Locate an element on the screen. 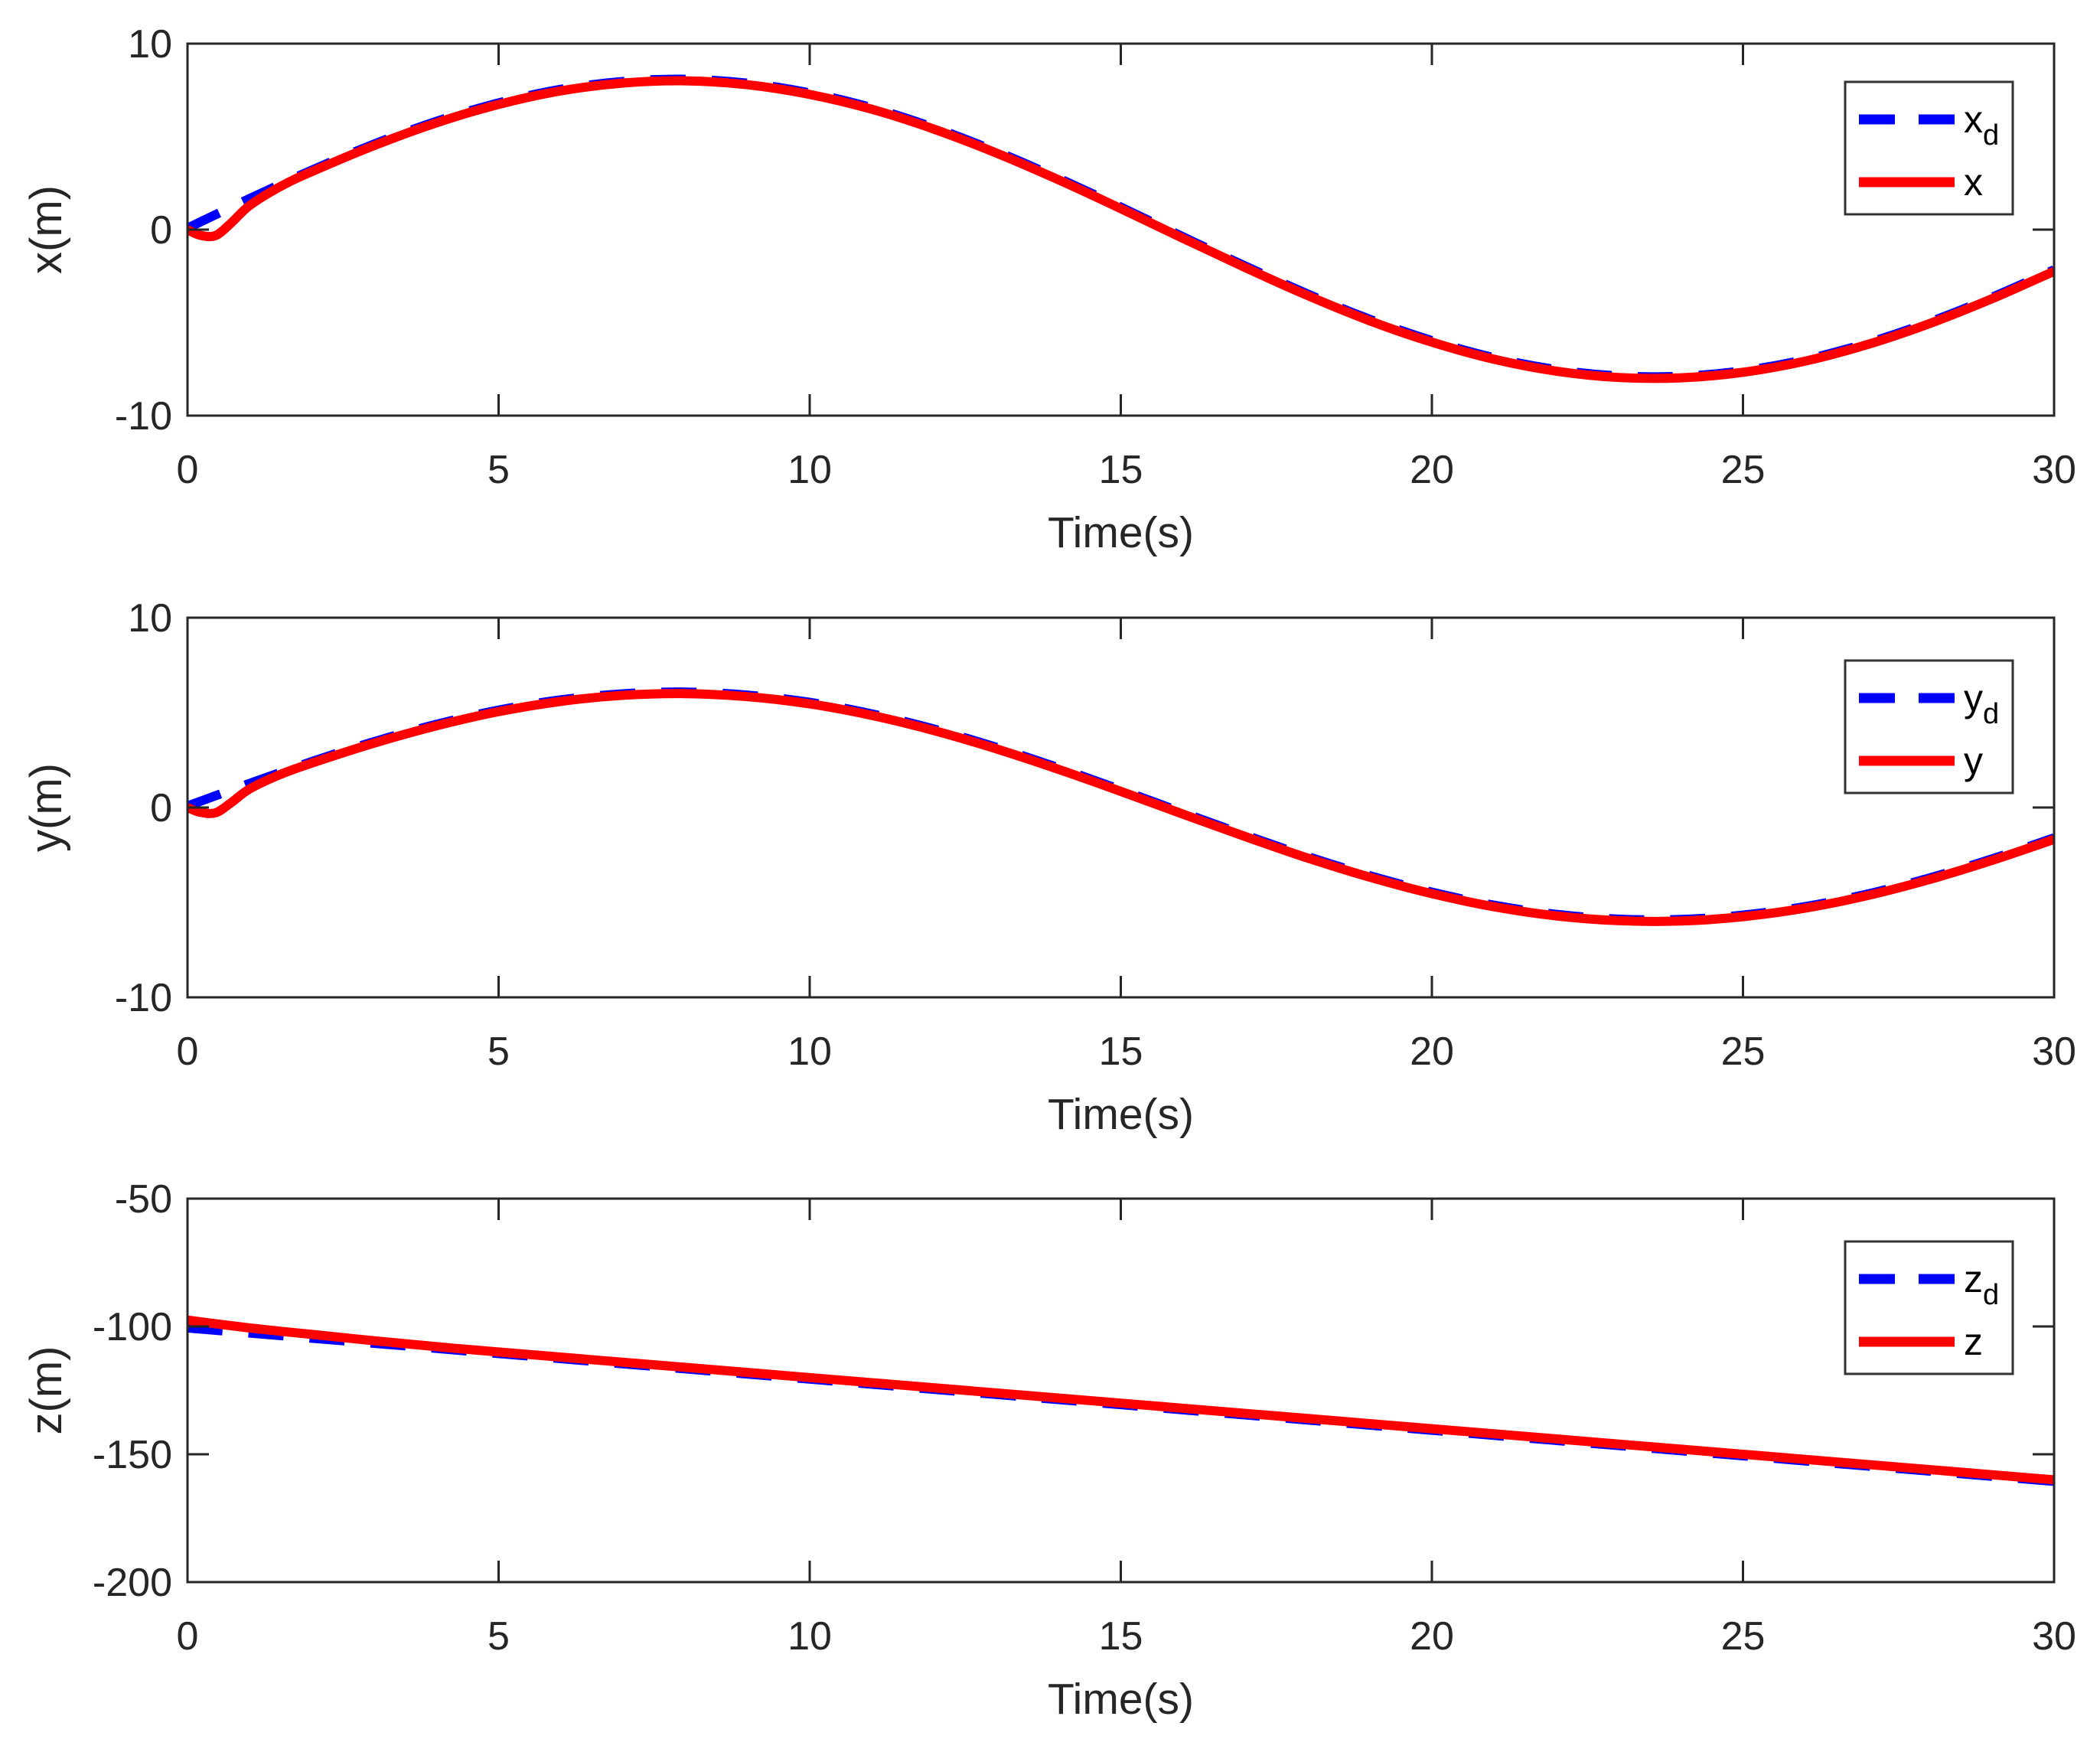  legend-label: x is located at coordinates (1973, 182).